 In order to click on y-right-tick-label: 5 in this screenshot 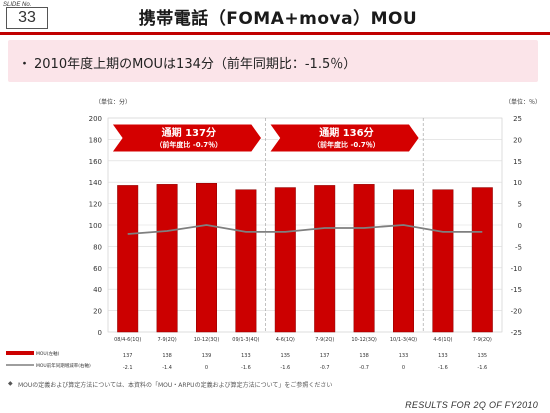, I will do `click(520, 205)`.